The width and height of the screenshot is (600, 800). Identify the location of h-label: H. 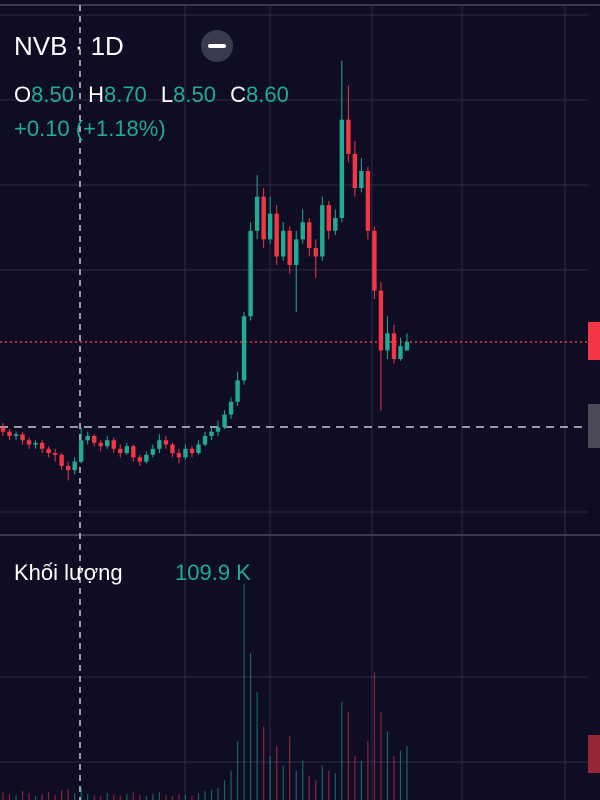
(96, 94).